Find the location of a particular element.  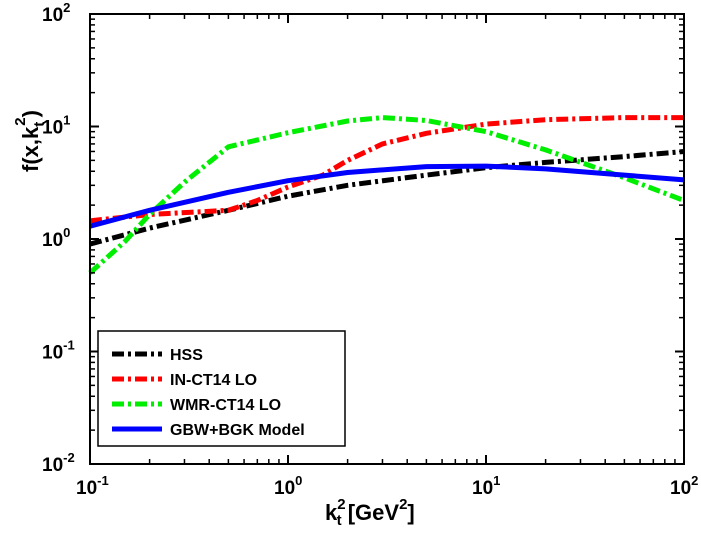

x-tick-label: 10⁰ is located at coordinates (288, 486).